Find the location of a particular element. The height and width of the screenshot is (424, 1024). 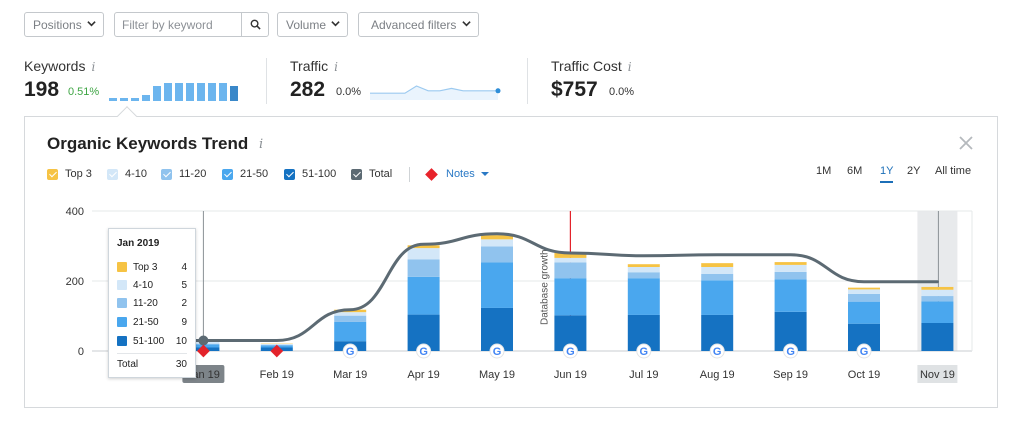

legend-item-11-20: 11-20 is located at coordinates (183, 174).